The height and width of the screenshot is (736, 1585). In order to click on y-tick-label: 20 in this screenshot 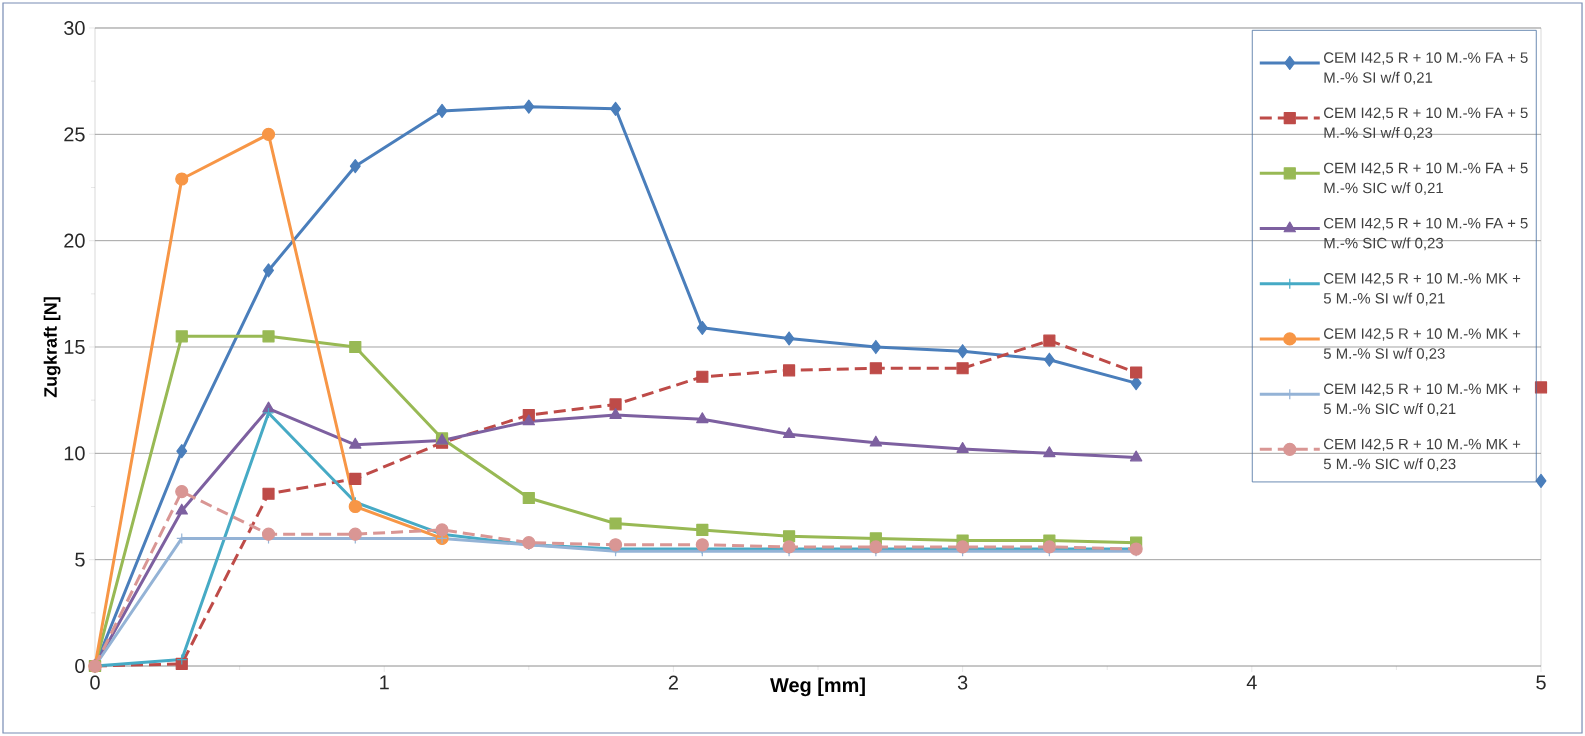, I will do `click(74, 240)`.